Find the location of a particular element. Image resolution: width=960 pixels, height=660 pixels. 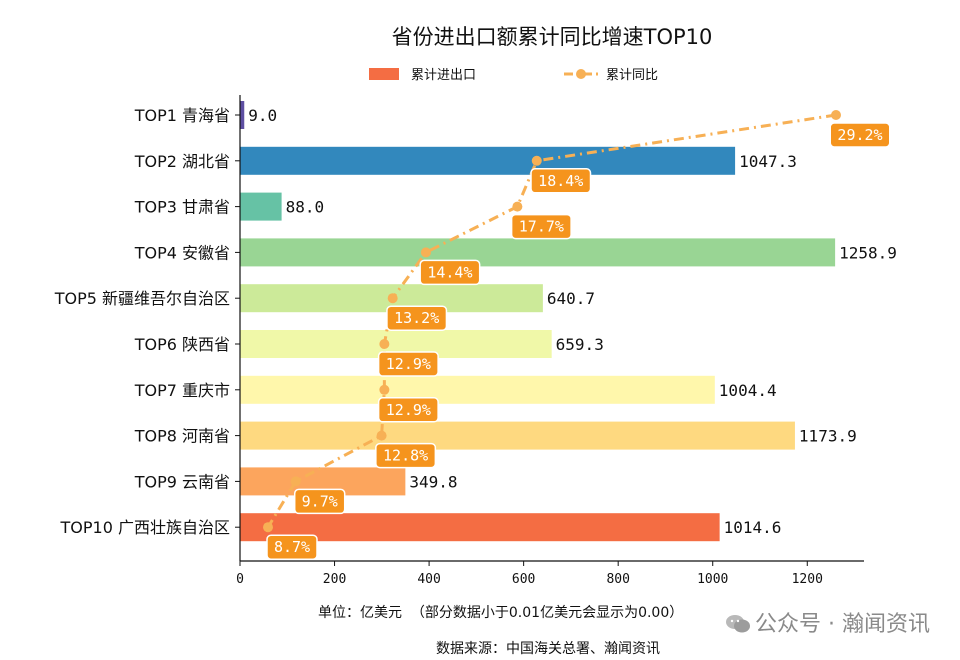

x-tick-label: 1200 is located at coordinates (807, 579).